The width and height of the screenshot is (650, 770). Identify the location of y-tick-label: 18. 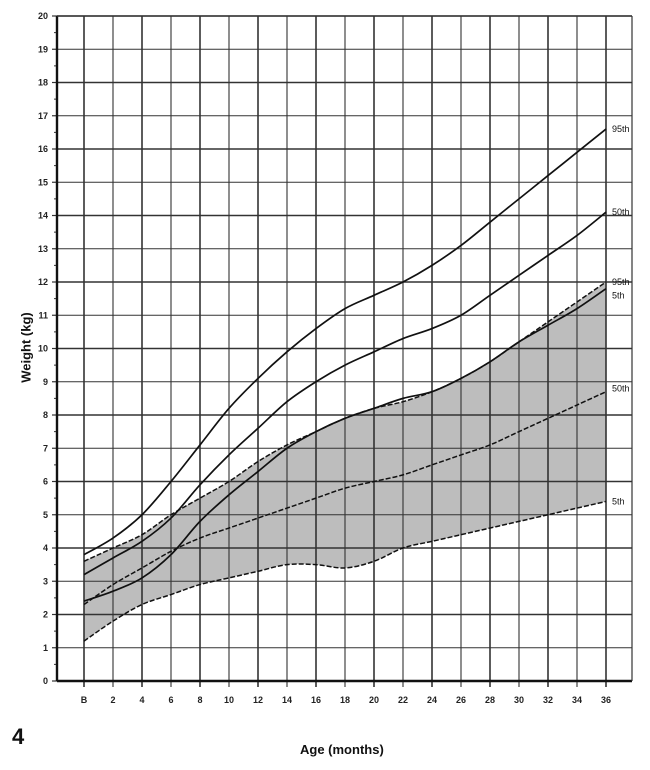
(43, 83).